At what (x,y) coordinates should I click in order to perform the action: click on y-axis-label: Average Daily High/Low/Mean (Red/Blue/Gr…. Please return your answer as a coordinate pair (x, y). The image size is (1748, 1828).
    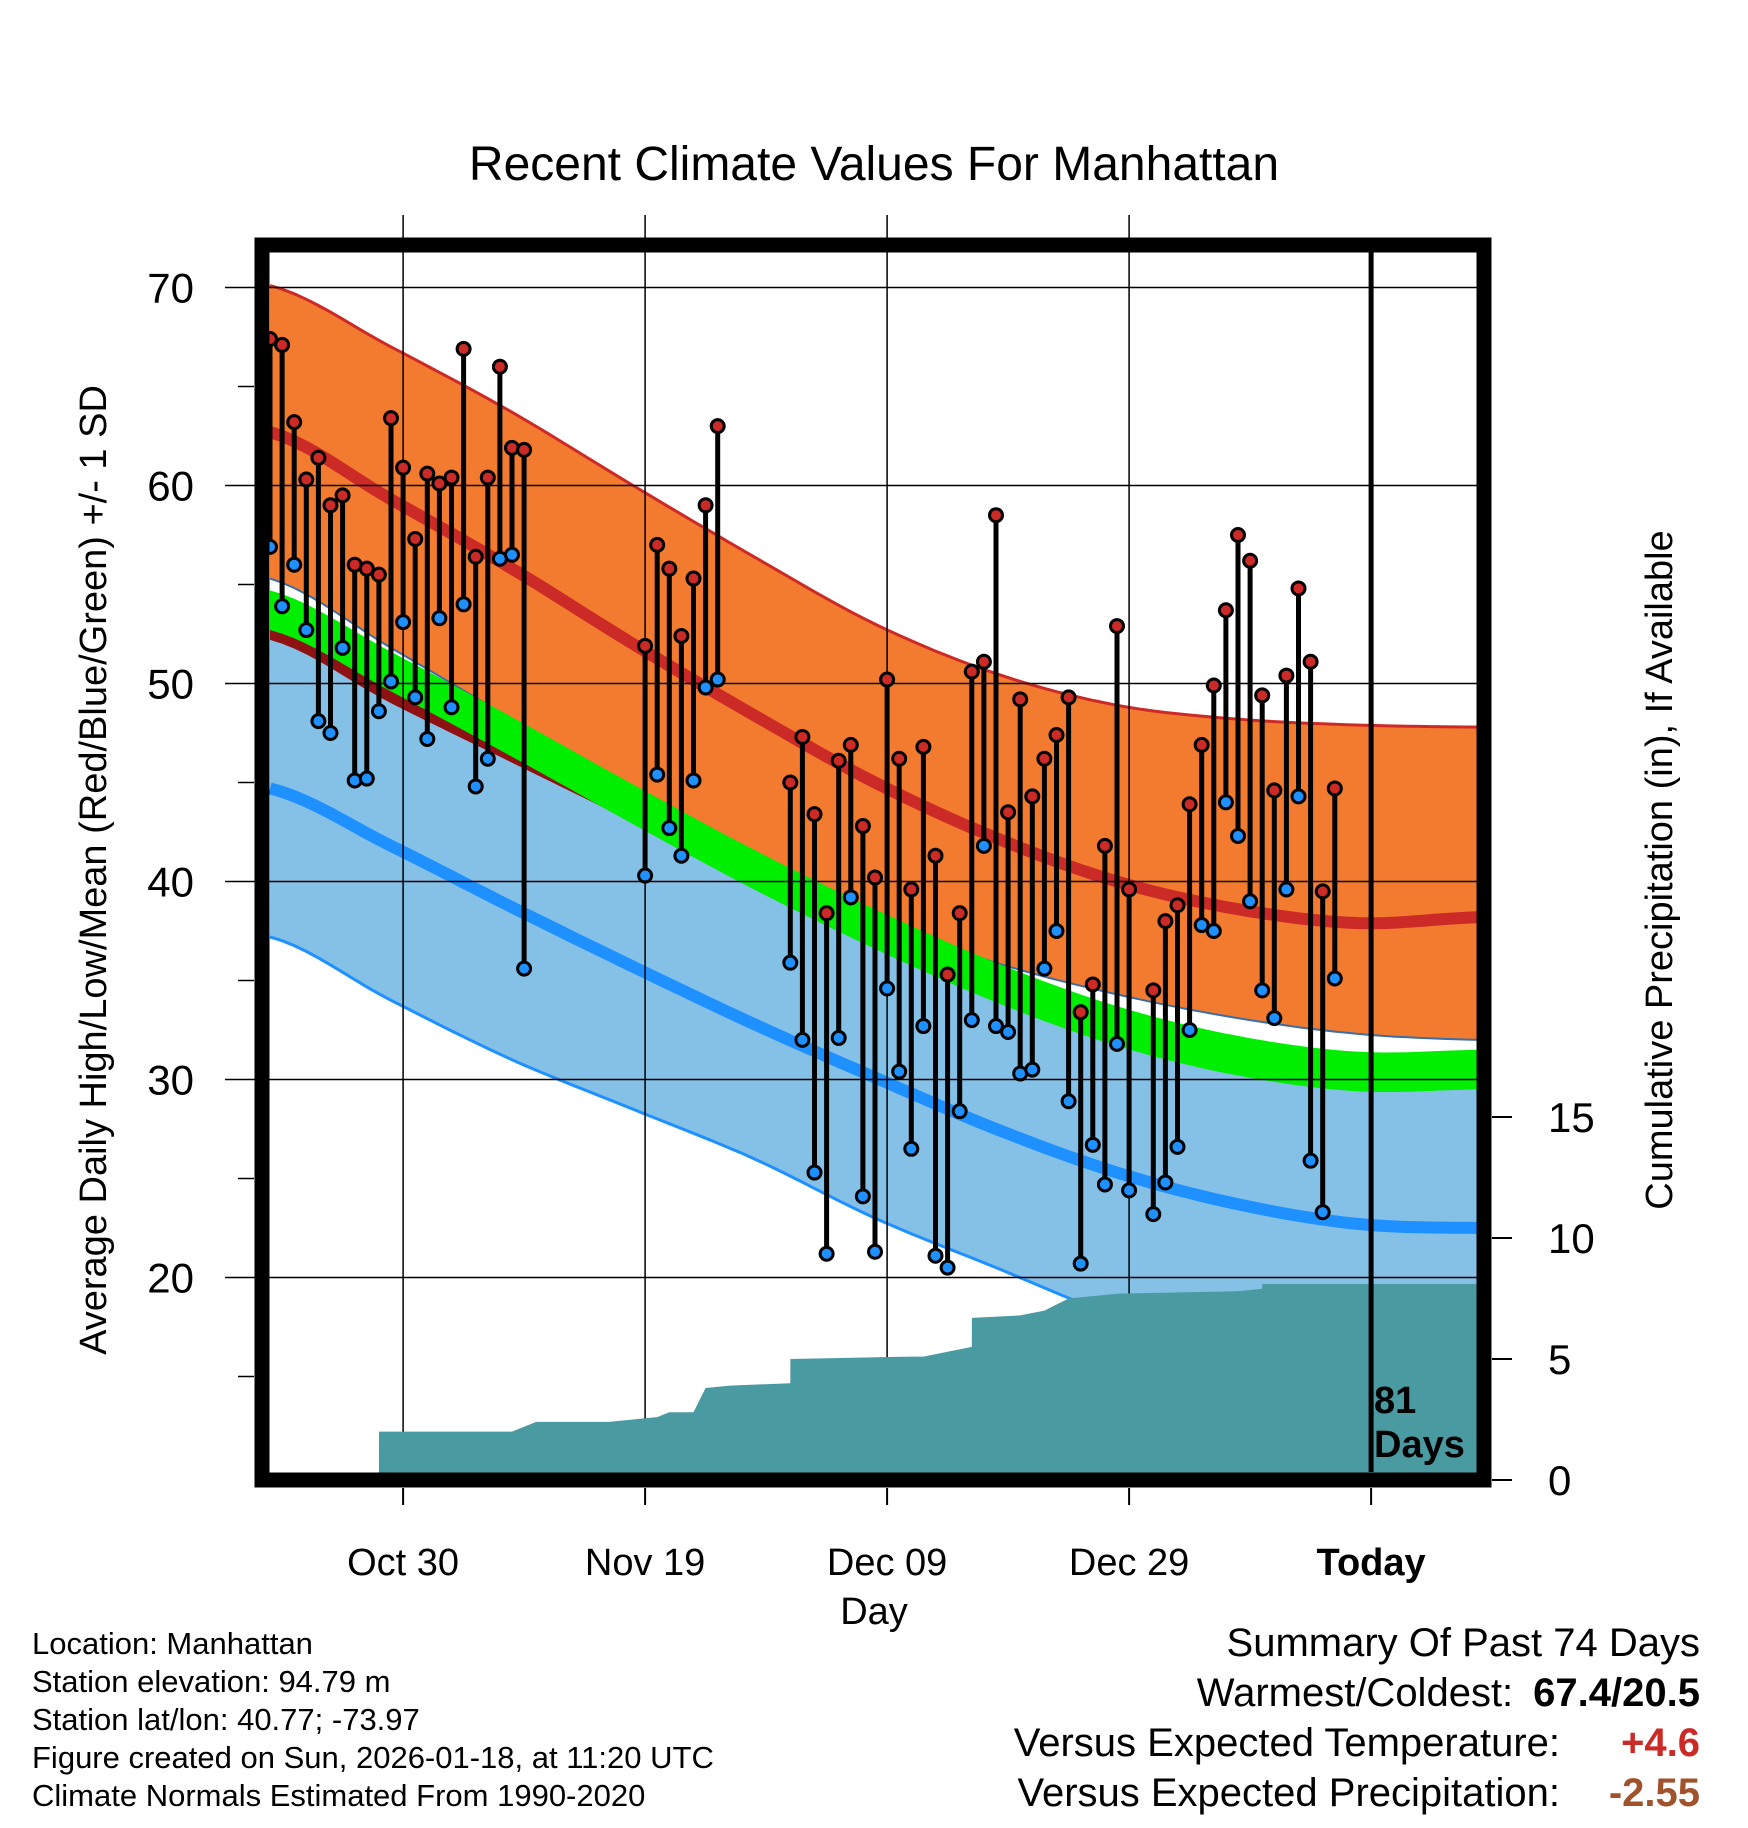
    Looking at the image, I should click on (94, 870).